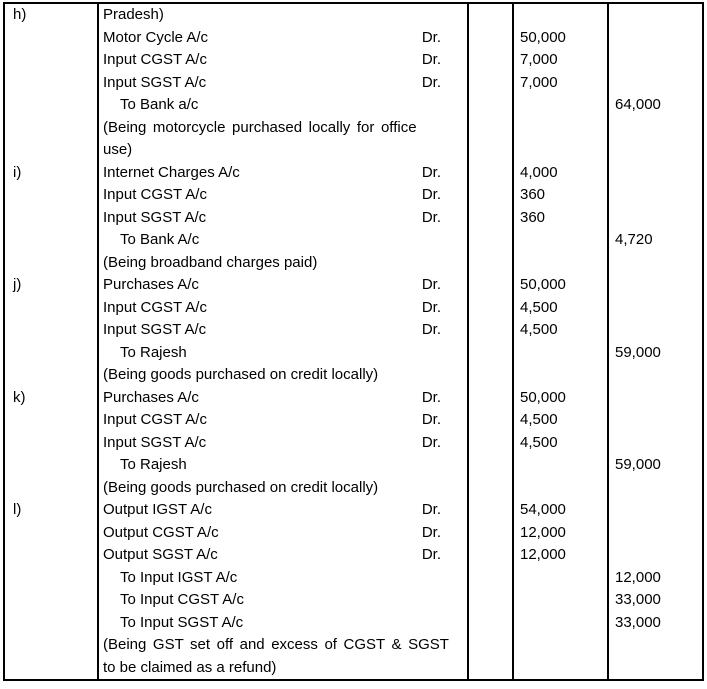 The image size is (707, 689). I want to click on journal-entry-line: Purchases A/c Dr., so click(283, 285).